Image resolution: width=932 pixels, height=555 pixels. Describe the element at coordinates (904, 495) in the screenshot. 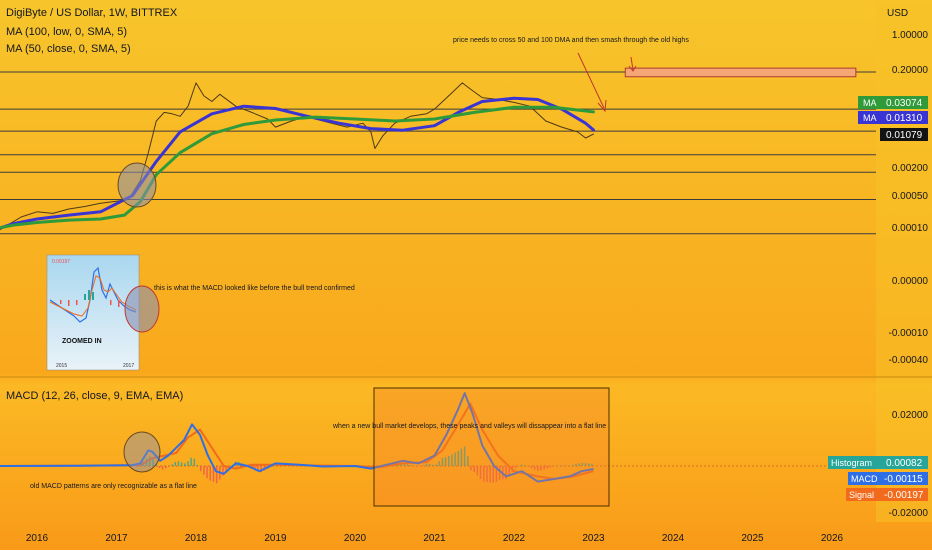

I see `signal-value: -0.00197` at that location.